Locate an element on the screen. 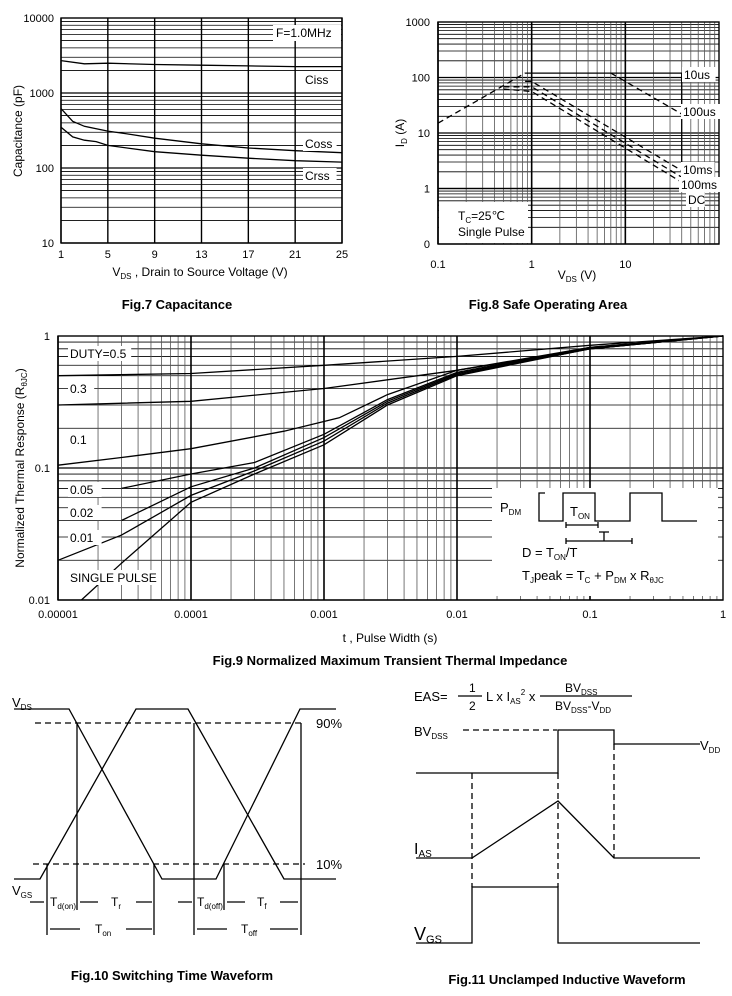 The width and height of the screenshot is (732, 996). vgs-waveform is located at coordinates (175, 794).